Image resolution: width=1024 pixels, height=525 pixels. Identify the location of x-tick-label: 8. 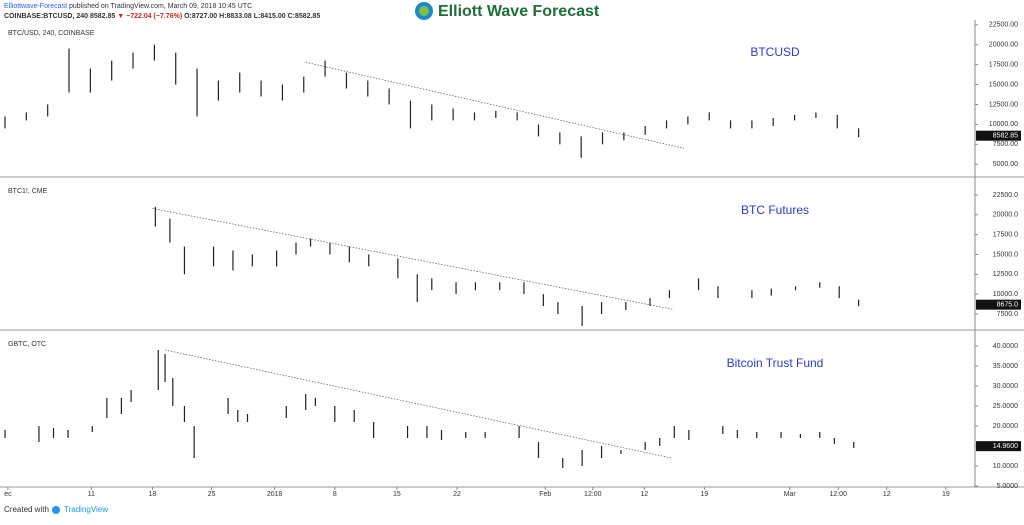
(335, 494).